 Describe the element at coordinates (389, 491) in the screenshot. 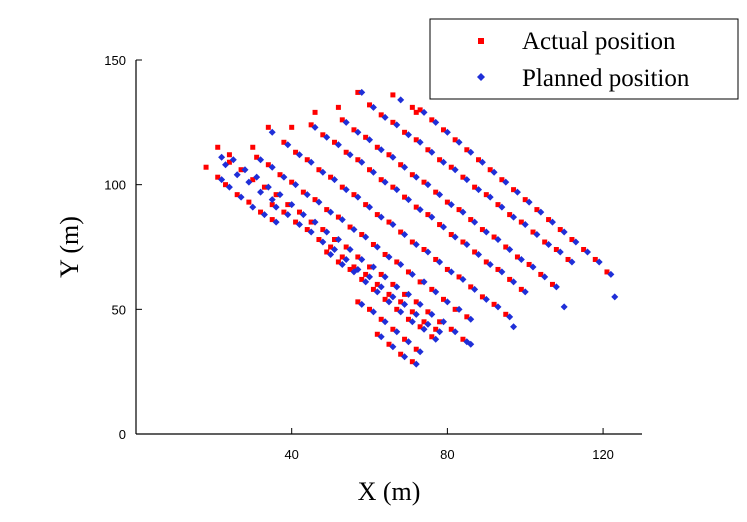

I see `x-axis-title: X (m)` at that location.